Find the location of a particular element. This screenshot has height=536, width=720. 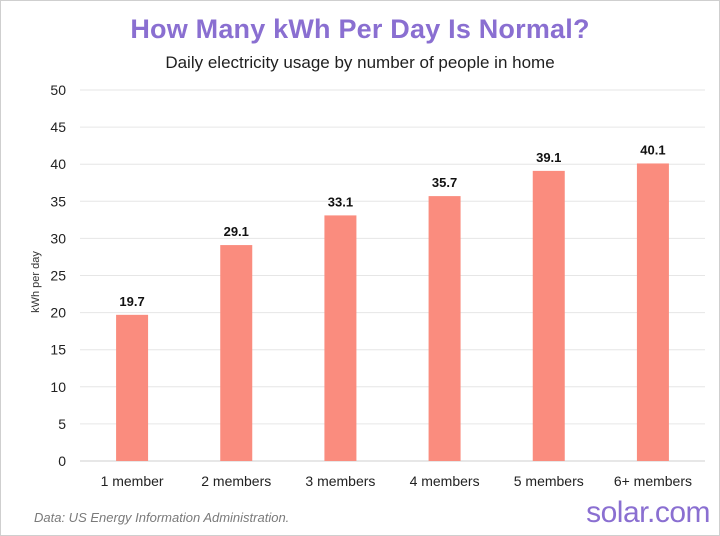

x-tick-label: 3 members is located at coordinates (340, 481).